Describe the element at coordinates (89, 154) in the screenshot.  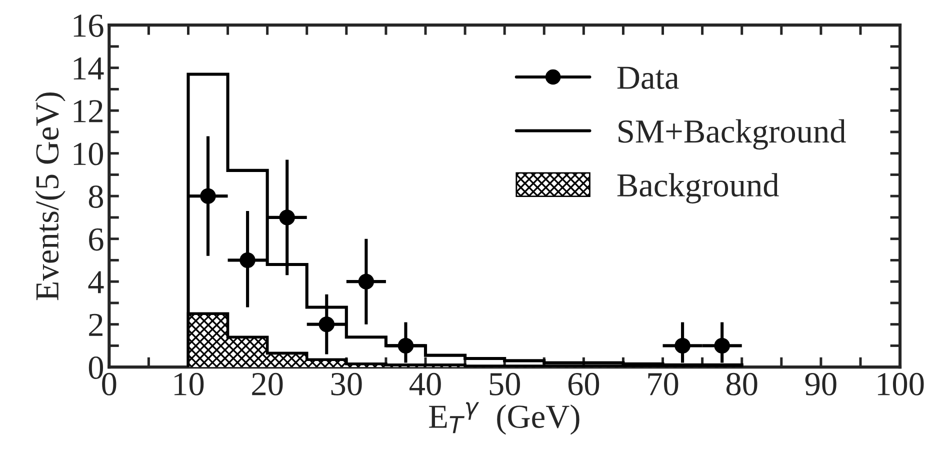
I see `y-tick-label: 10` at that location.